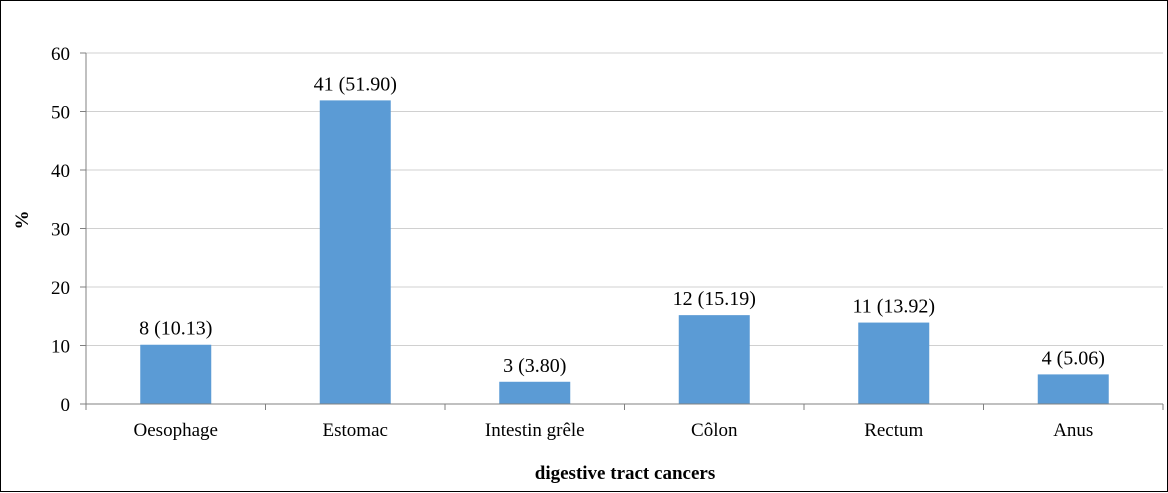 The width and height of the screenshot is (1168, 493). Describe the element at coordinates (175, 329) in the screenshot. I see `data-label: 8 (10.13)` at that location.